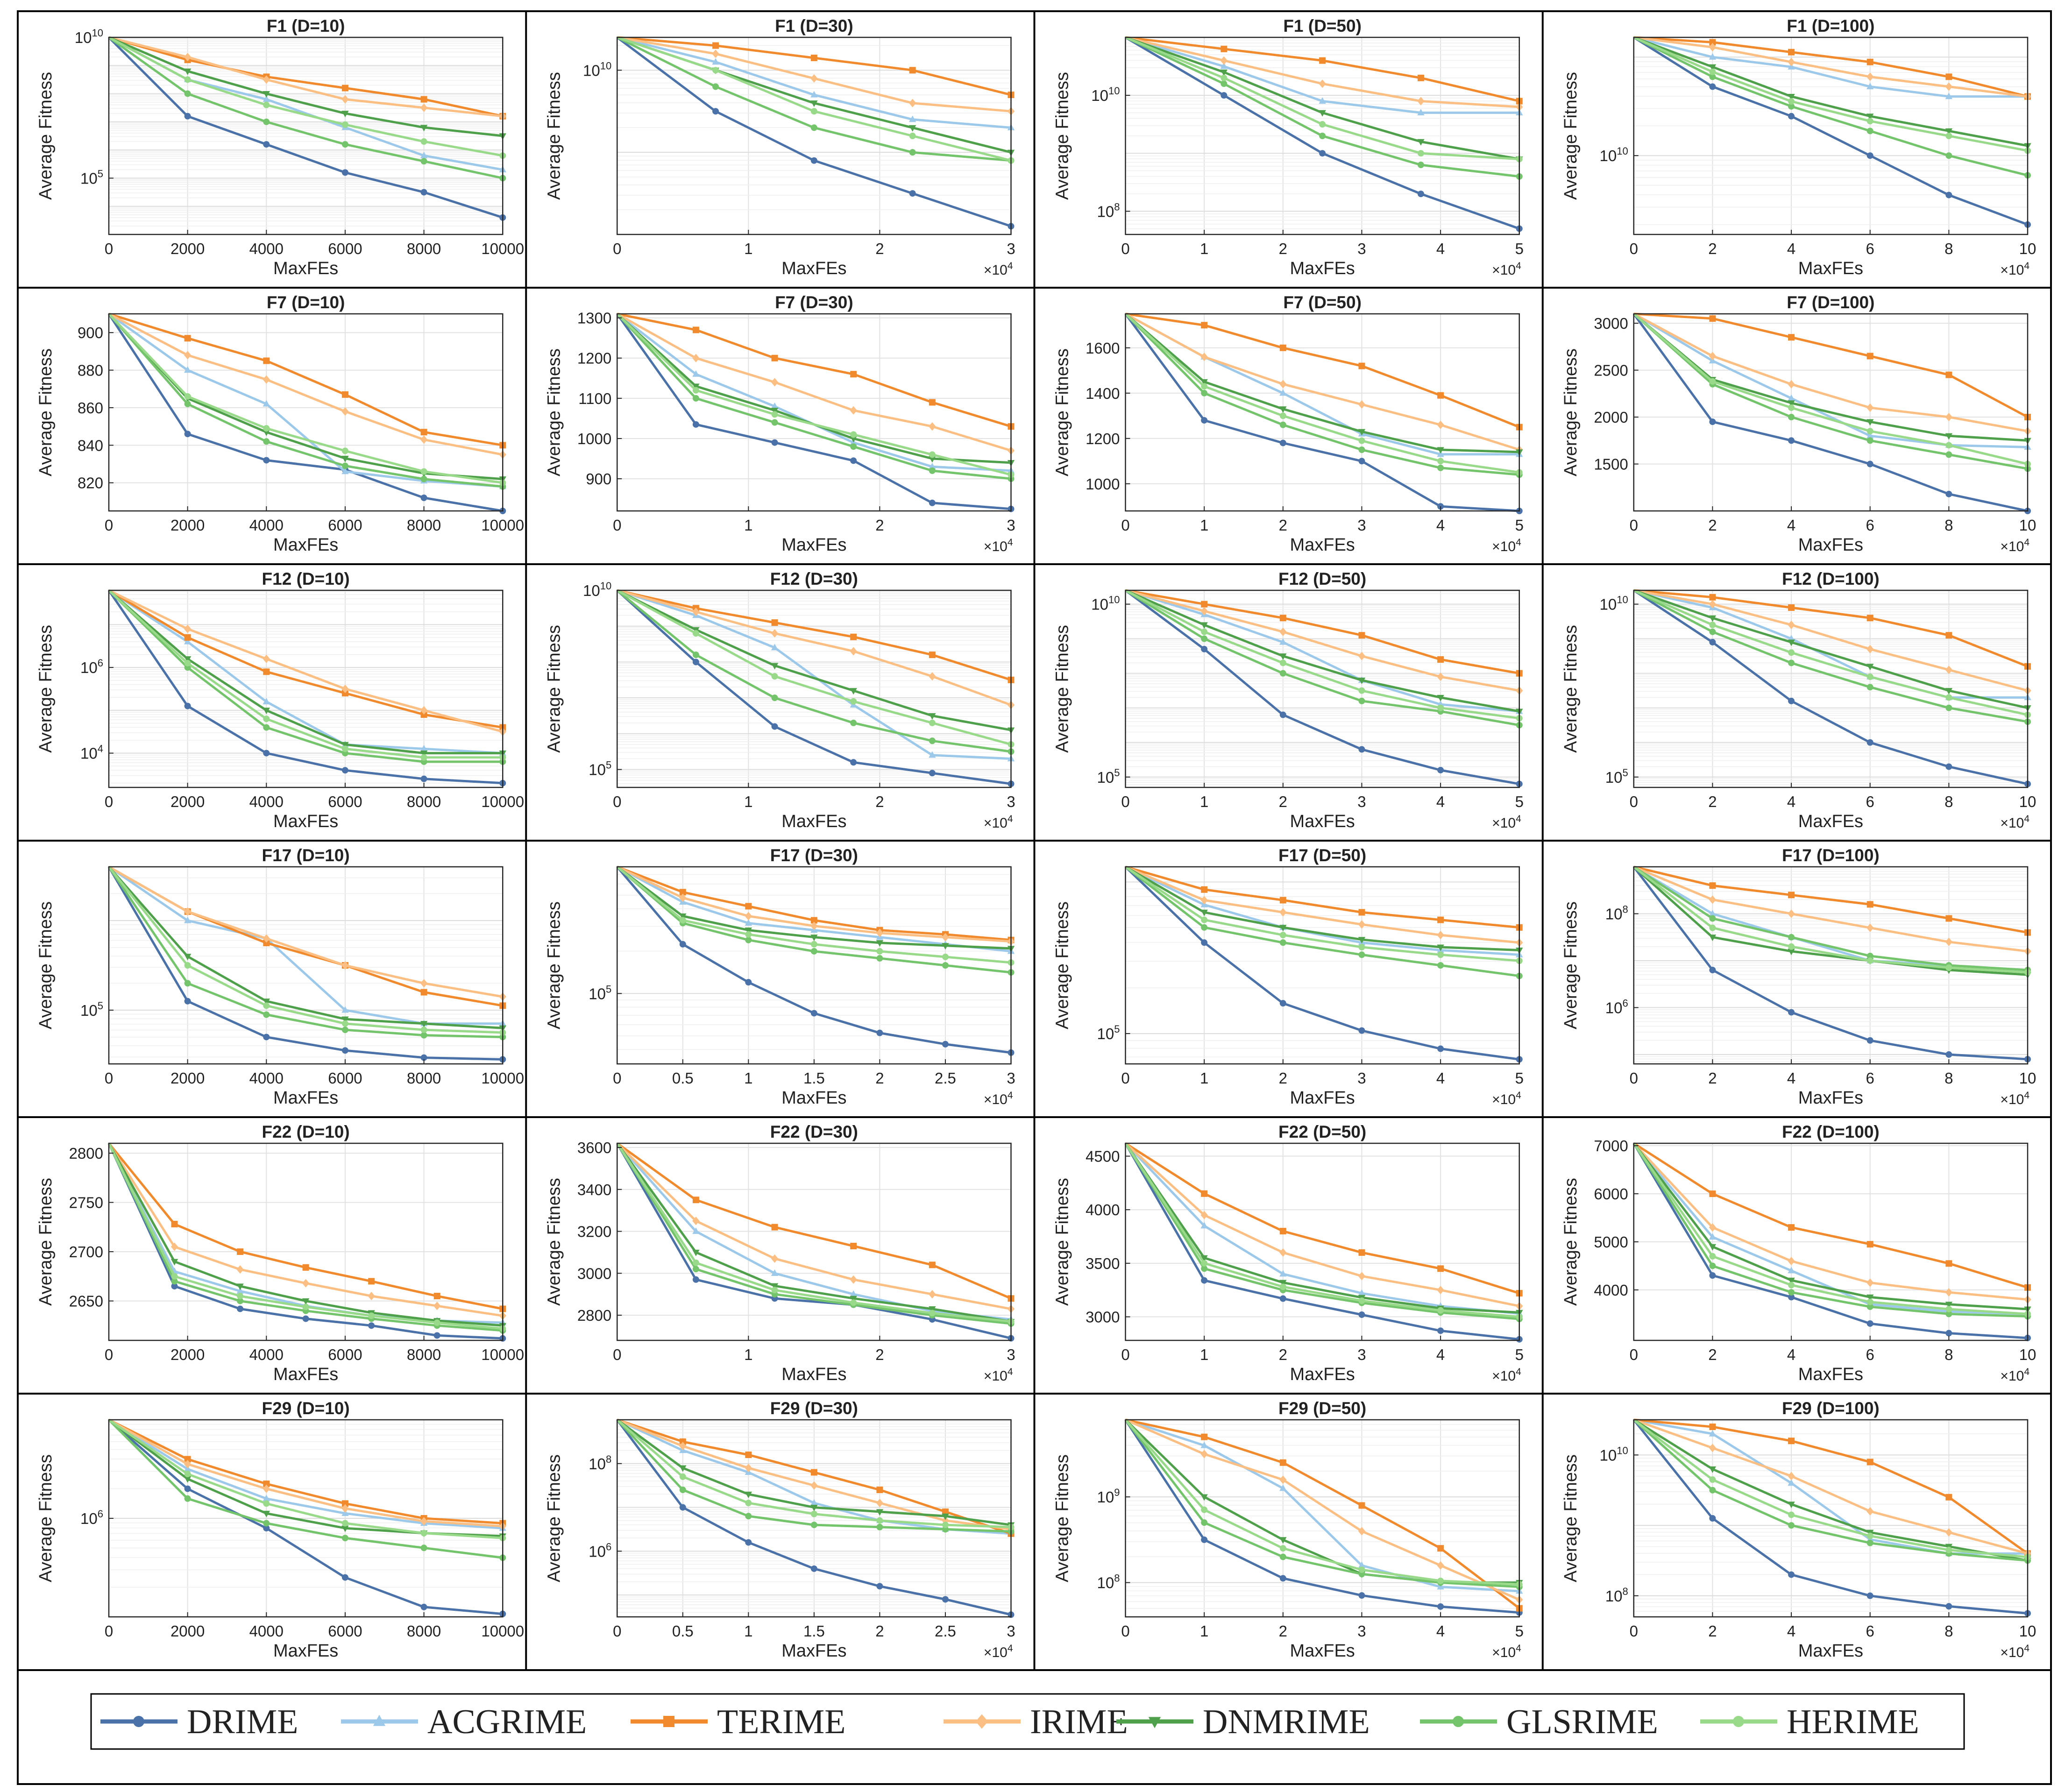 This screenshot has height=1792, width=2065. Describe the element at coordinates (814, 25) in the screenshot. I see `subplot-title: F1 (D=30)` at that location.